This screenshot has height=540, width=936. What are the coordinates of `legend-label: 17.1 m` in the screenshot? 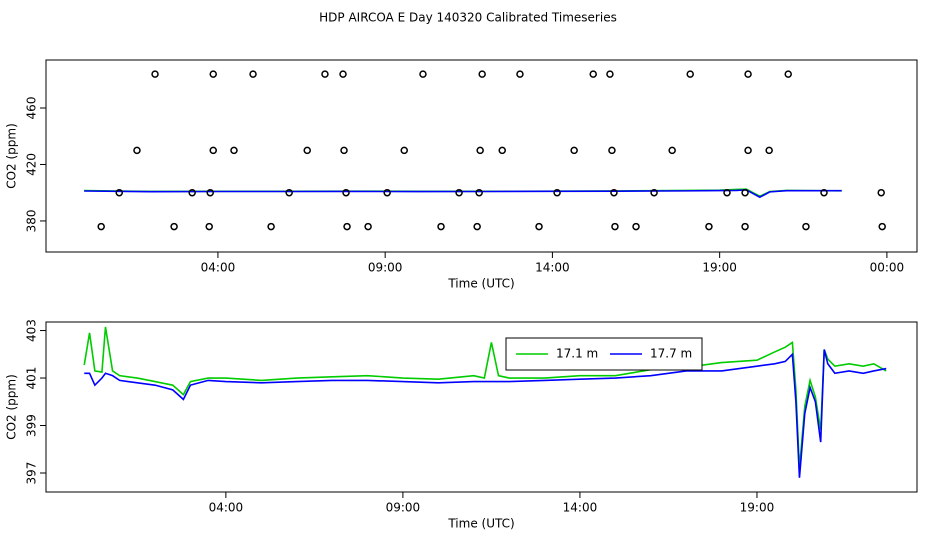 It's located at (577, 354).